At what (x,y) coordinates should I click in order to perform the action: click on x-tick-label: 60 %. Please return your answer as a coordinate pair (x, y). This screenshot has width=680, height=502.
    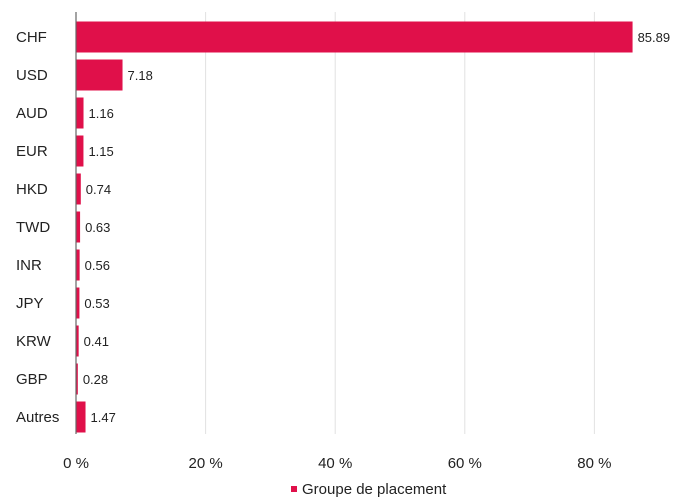
    Looking at the image, I should click on (465, 463).